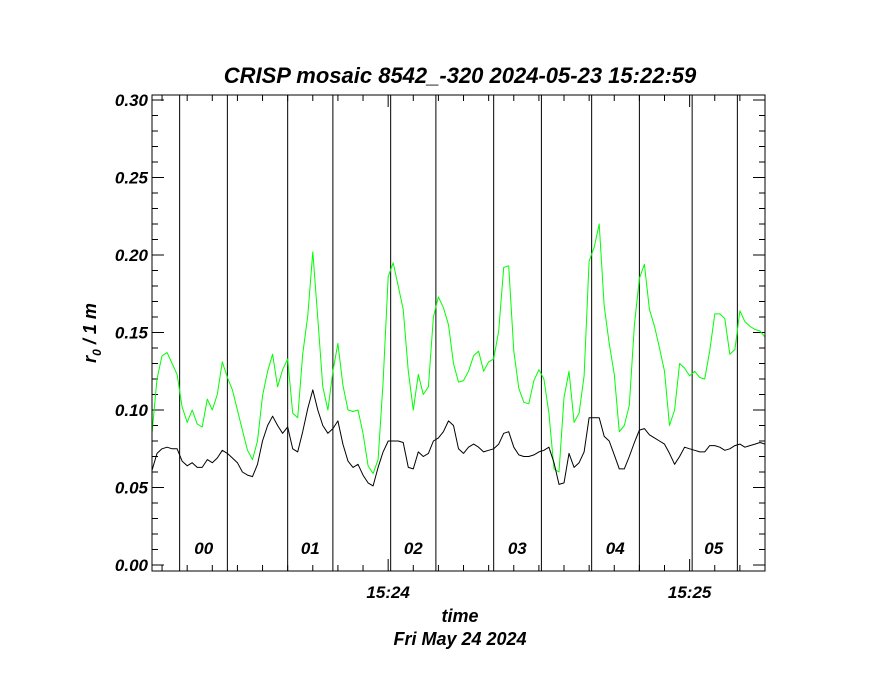 The height and width of the screenshot is (680, 880). I want to click on y-tick-label: 0.00, so click(132, 565).